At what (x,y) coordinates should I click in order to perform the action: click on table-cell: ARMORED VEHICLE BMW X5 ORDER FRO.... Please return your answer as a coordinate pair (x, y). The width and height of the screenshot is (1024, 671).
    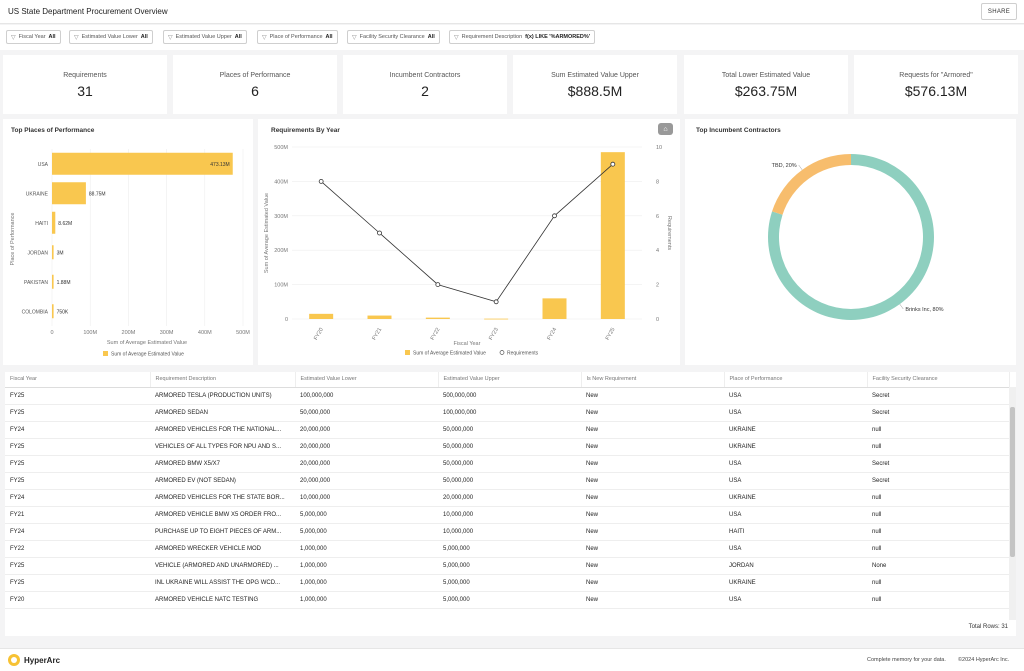
    Looking at the image, I should click on (222, 515).